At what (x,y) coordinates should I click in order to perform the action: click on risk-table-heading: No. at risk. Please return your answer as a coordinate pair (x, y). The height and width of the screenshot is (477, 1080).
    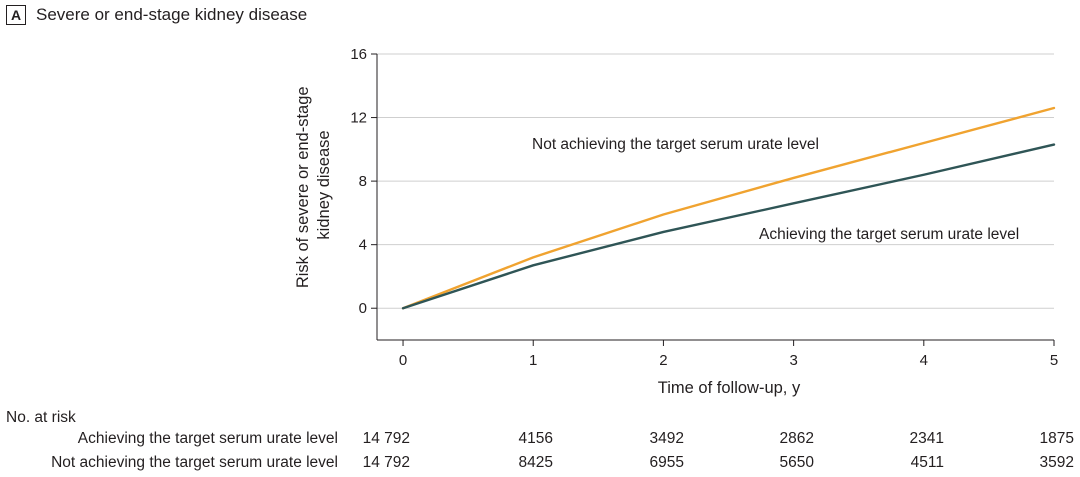
    Looking at the image, I should click on (41, 417).